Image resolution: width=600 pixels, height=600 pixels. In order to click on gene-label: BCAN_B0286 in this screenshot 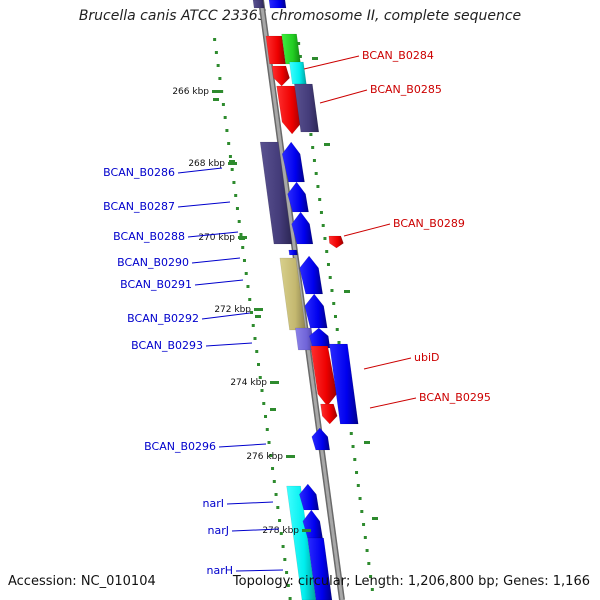, I will do `click(139, 172)`.